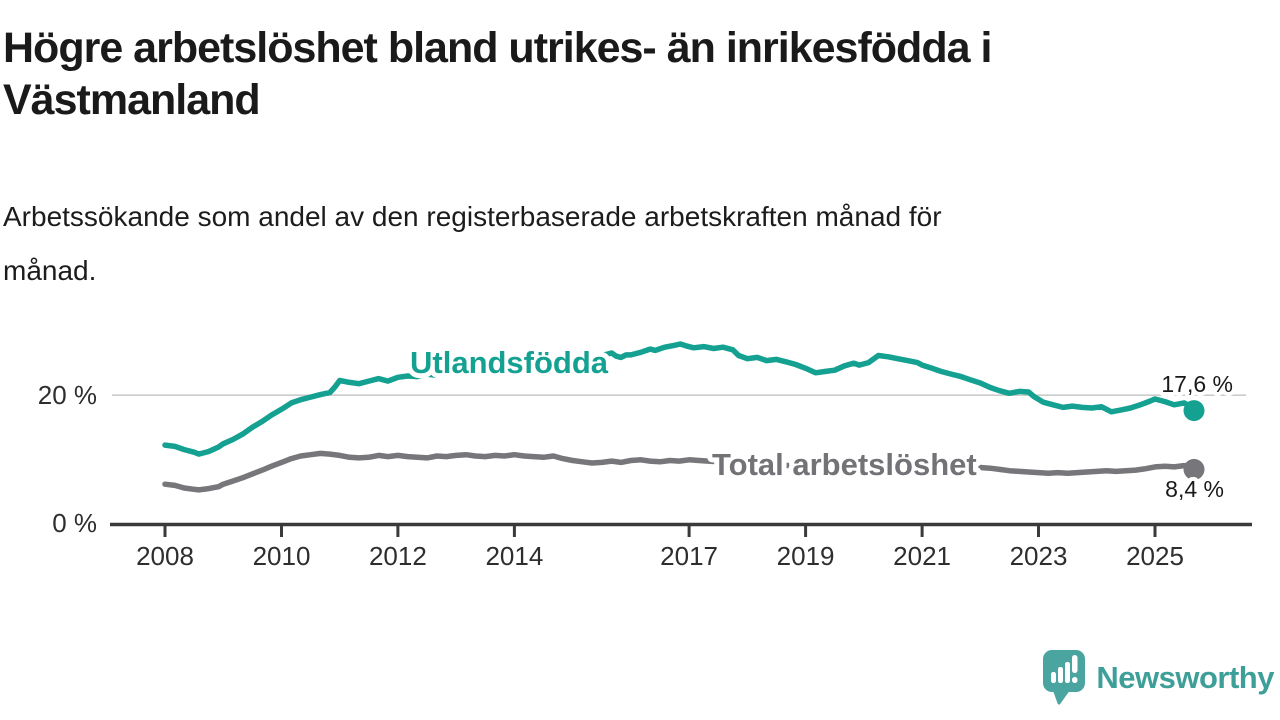 This screenshot has height=720, width=1280. What do you see at coordinates (1064, 677) in the screenshot?
I see `newsworthy-icon` at bounding box center [1064, 677].